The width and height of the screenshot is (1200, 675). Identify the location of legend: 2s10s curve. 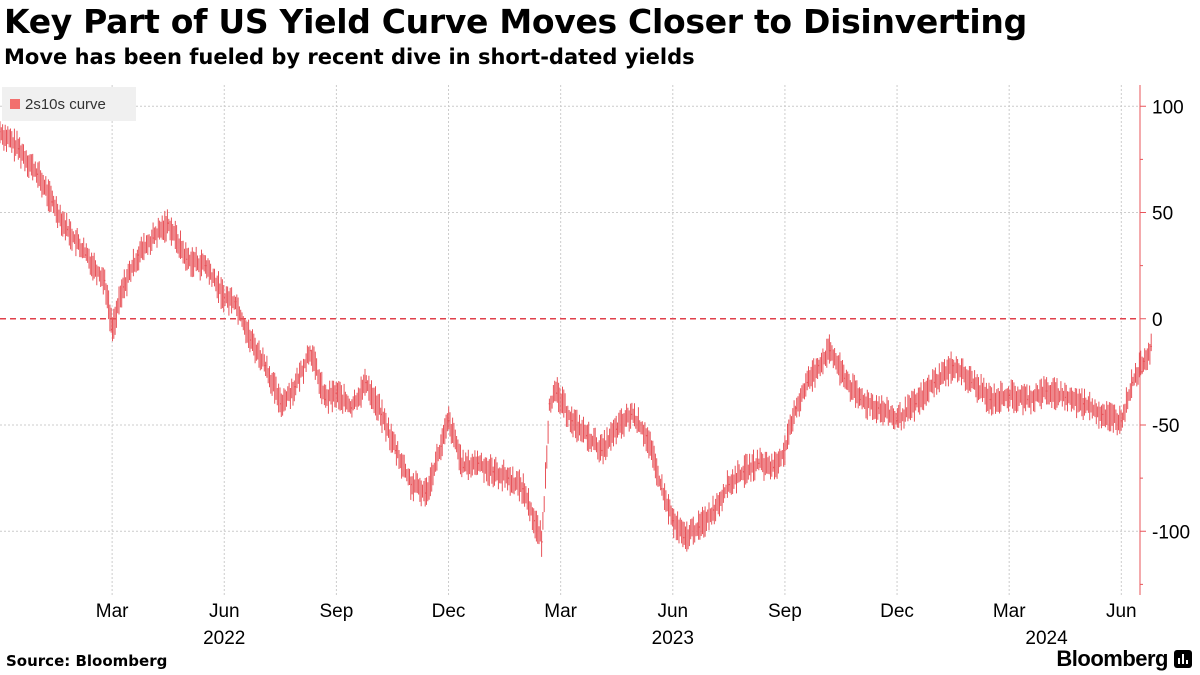
(69, 104).